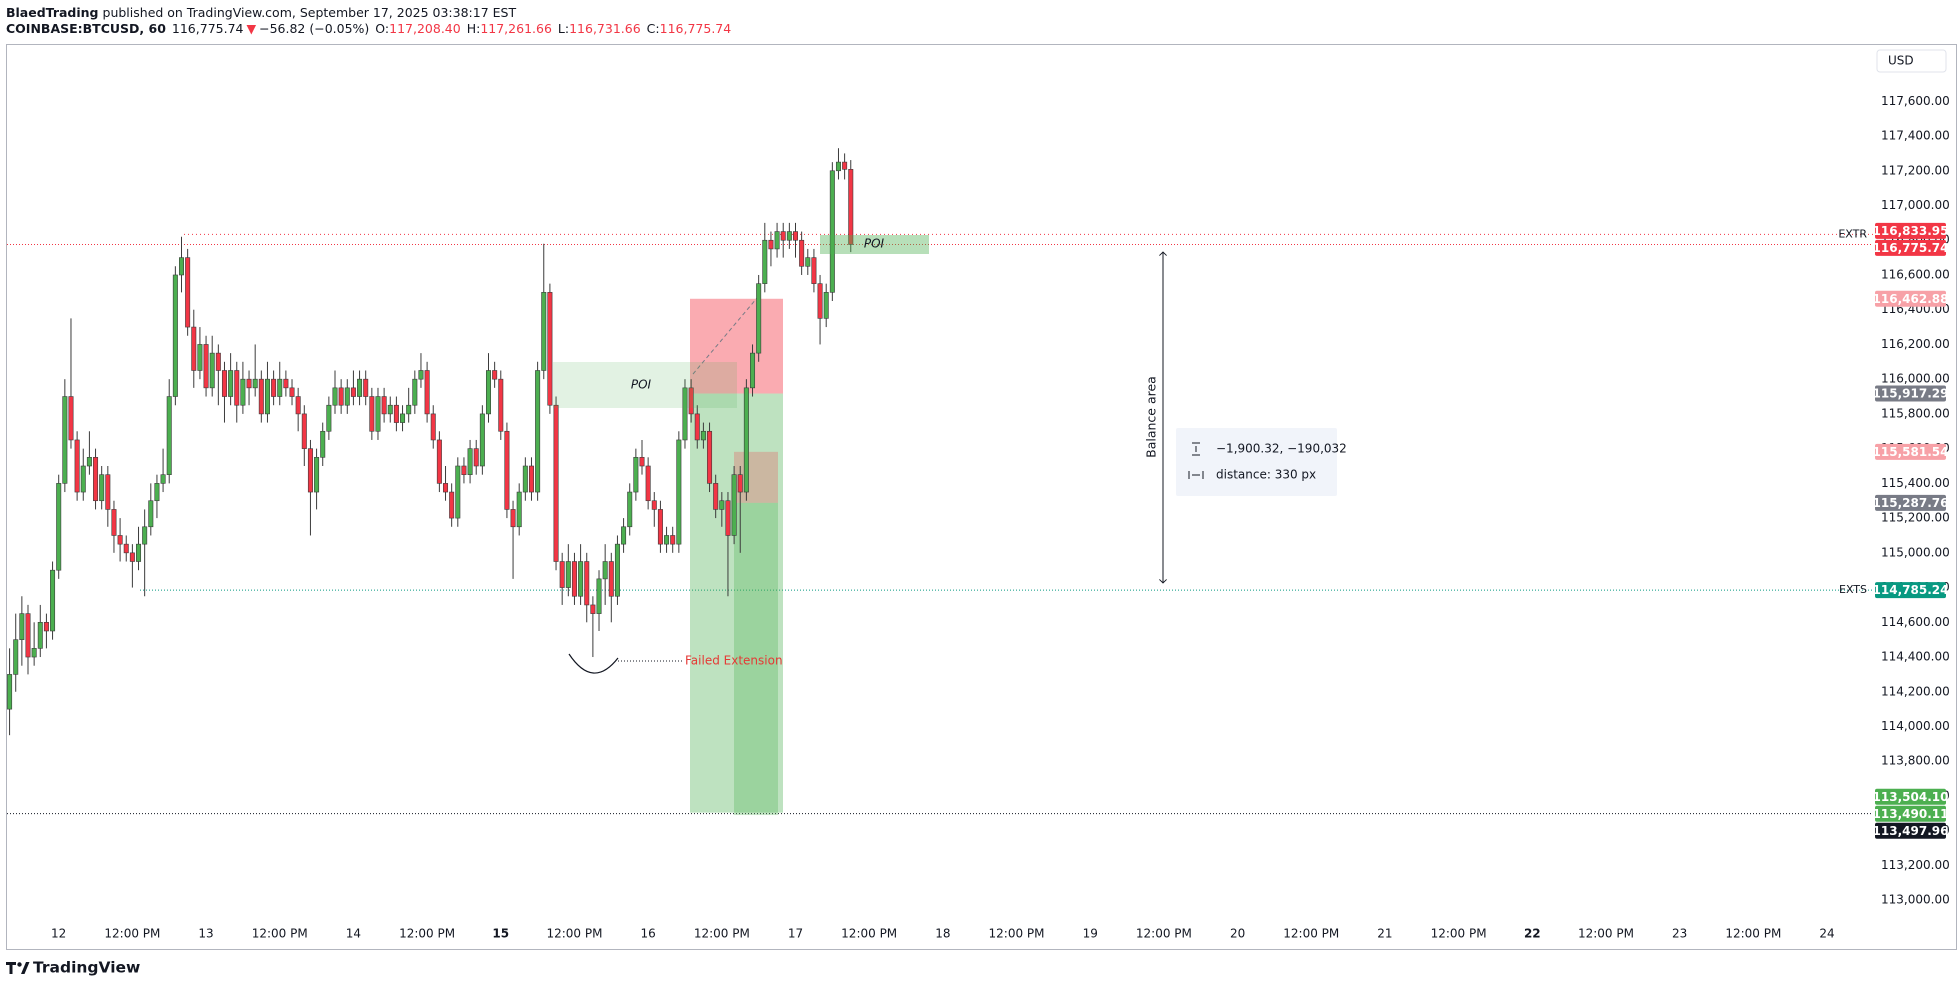  I want to click on brand-name: TradingView, so click(86, 968).